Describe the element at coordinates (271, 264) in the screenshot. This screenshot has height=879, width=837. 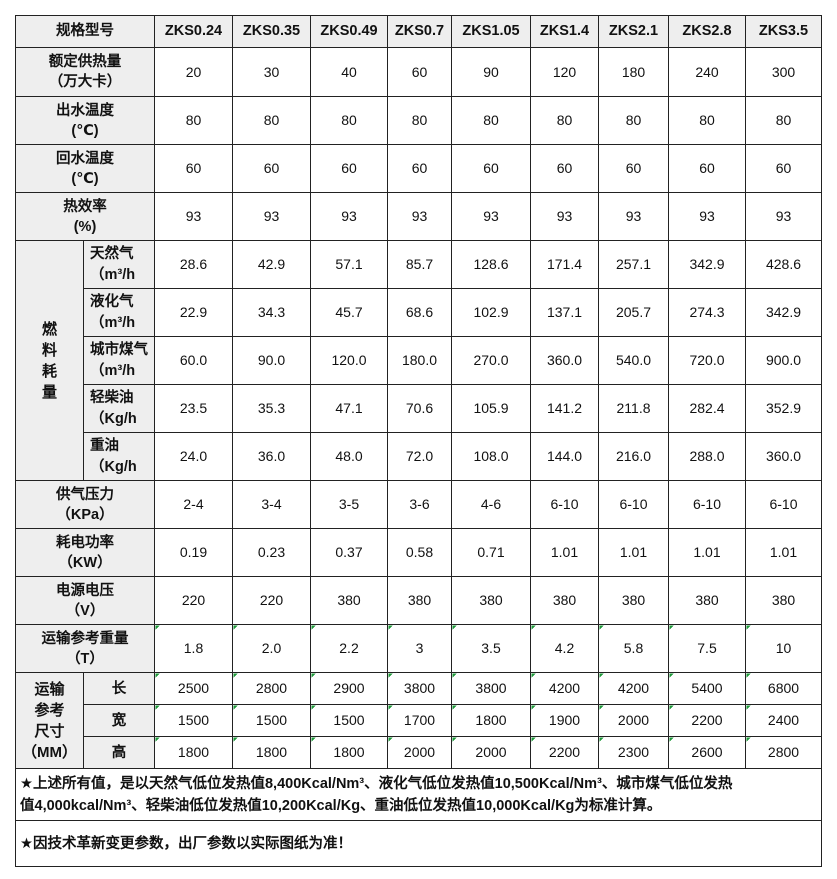
I see `value-cell: 42.9` at that location.